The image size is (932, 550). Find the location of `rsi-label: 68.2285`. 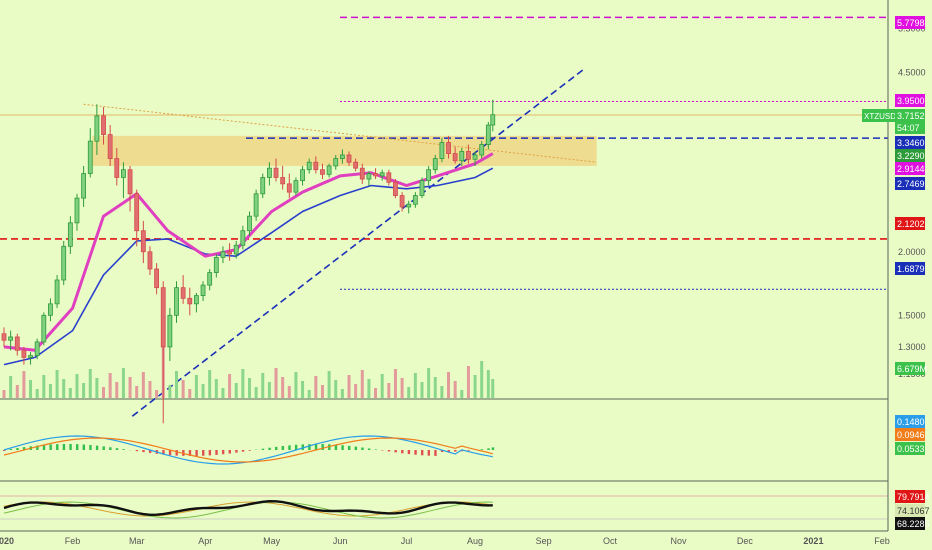

rsi-label: 68.2285 is located at coordinates (913, 524).